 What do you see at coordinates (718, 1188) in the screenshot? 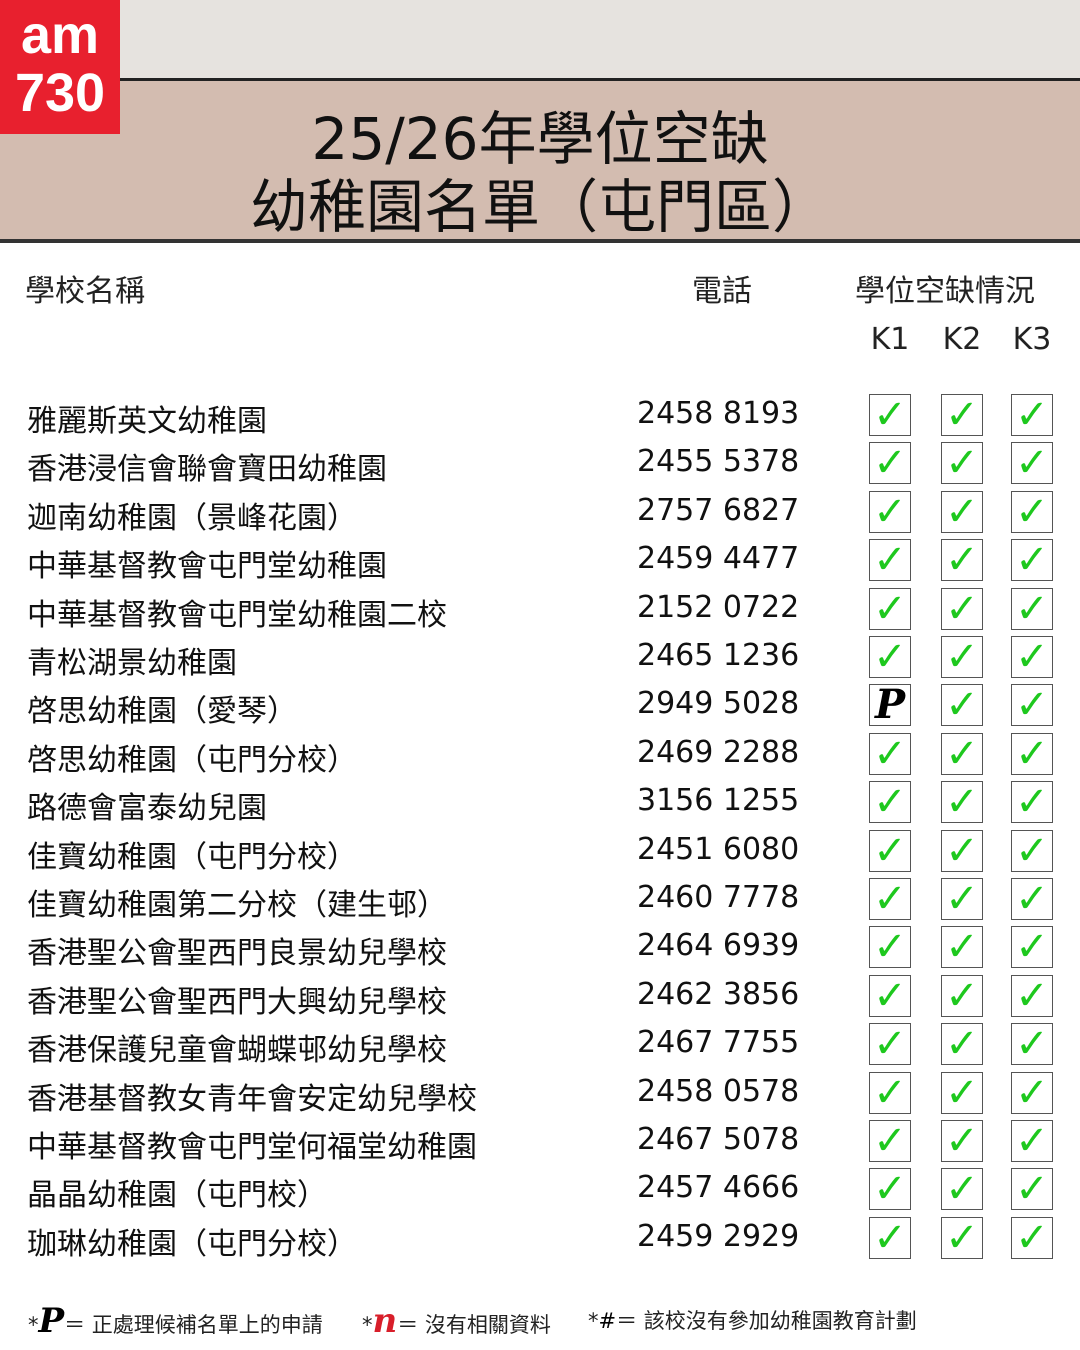
I see `phone: 2457 4666` at bounding box center [718, 1188].